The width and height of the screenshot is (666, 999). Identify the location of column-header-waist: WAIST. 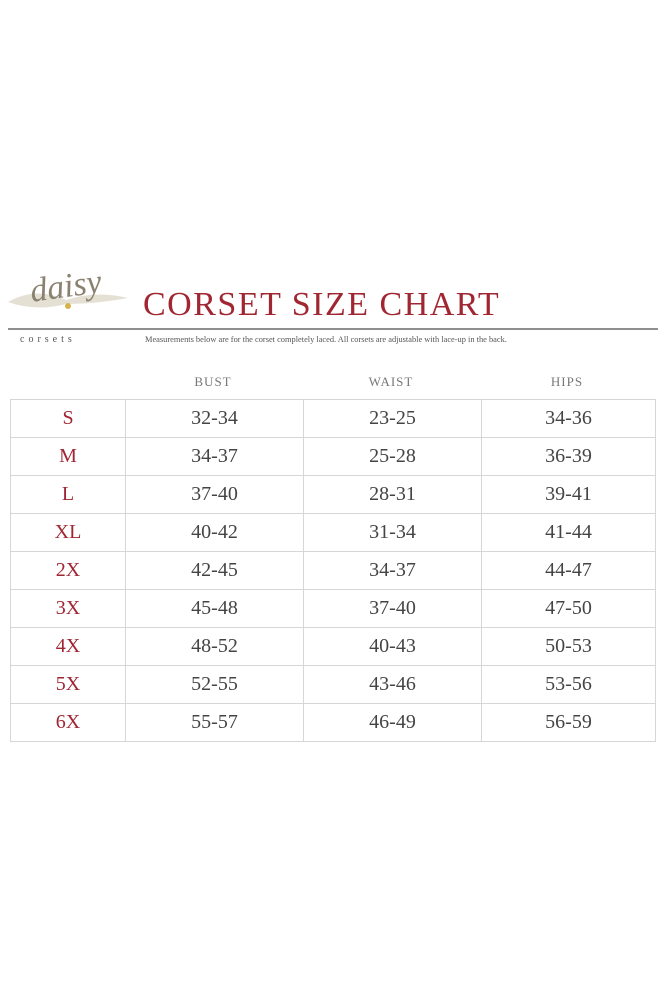
(391, 381).